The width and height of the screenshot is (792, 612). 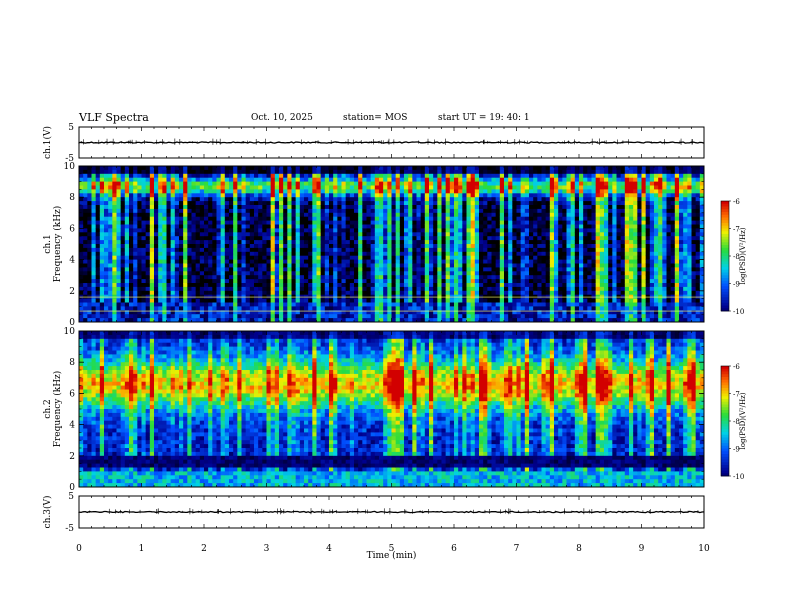 I want to click on ch2-spectrogram-colorbar-label: log(PSD)(V²/Hz), so click(x=743, y=420).